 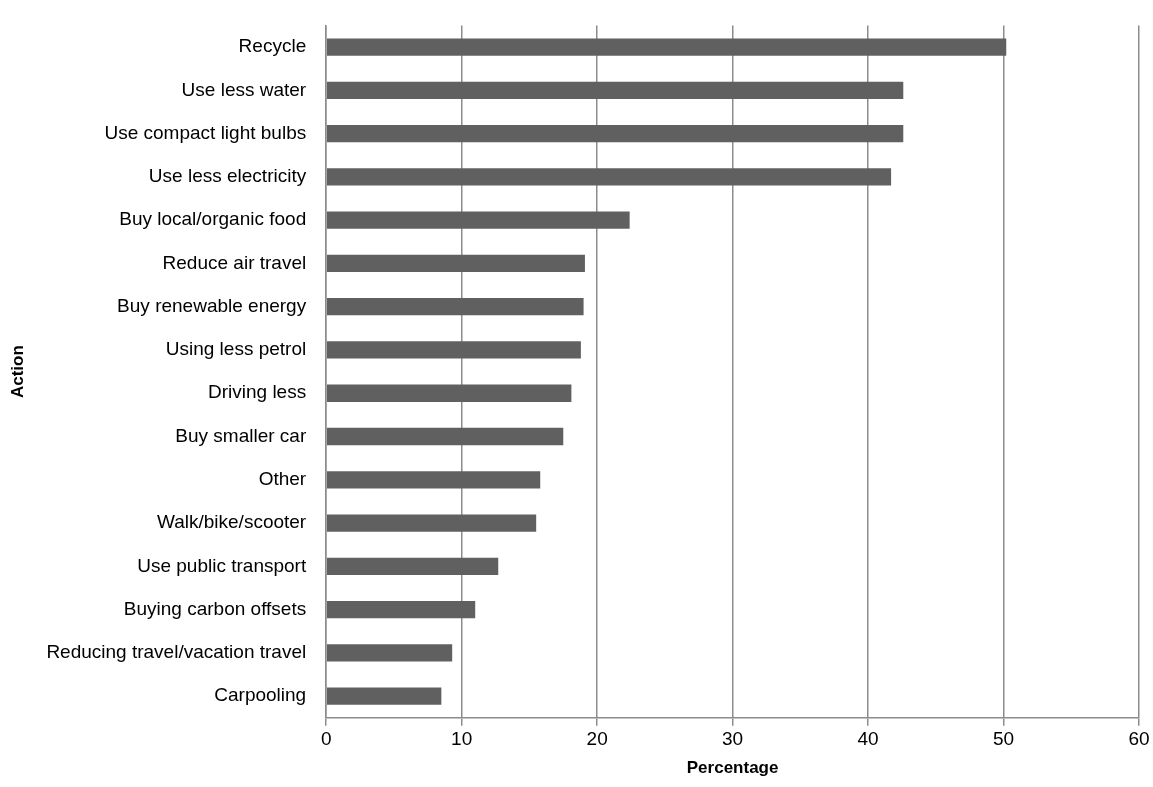 What do you see at coordinates (205, 132) in the screenshot?
I see `y-tick-label: Use compact light bulbs` at bounding box center [205, 132].